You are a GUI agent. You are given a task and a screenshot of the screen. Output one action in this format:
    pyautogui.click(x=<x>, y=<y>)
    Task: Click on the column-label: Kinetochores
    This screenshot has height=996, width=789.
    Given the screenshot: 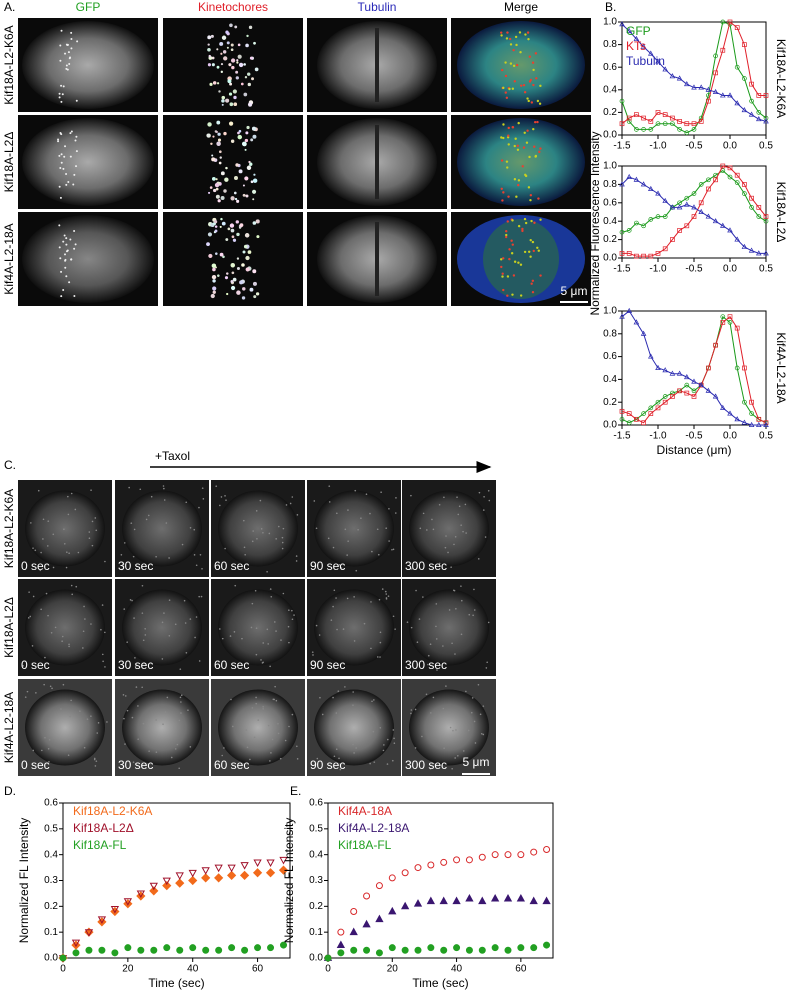 What is the action you would take?
    pyautogui.click(x=233, y=7)
    